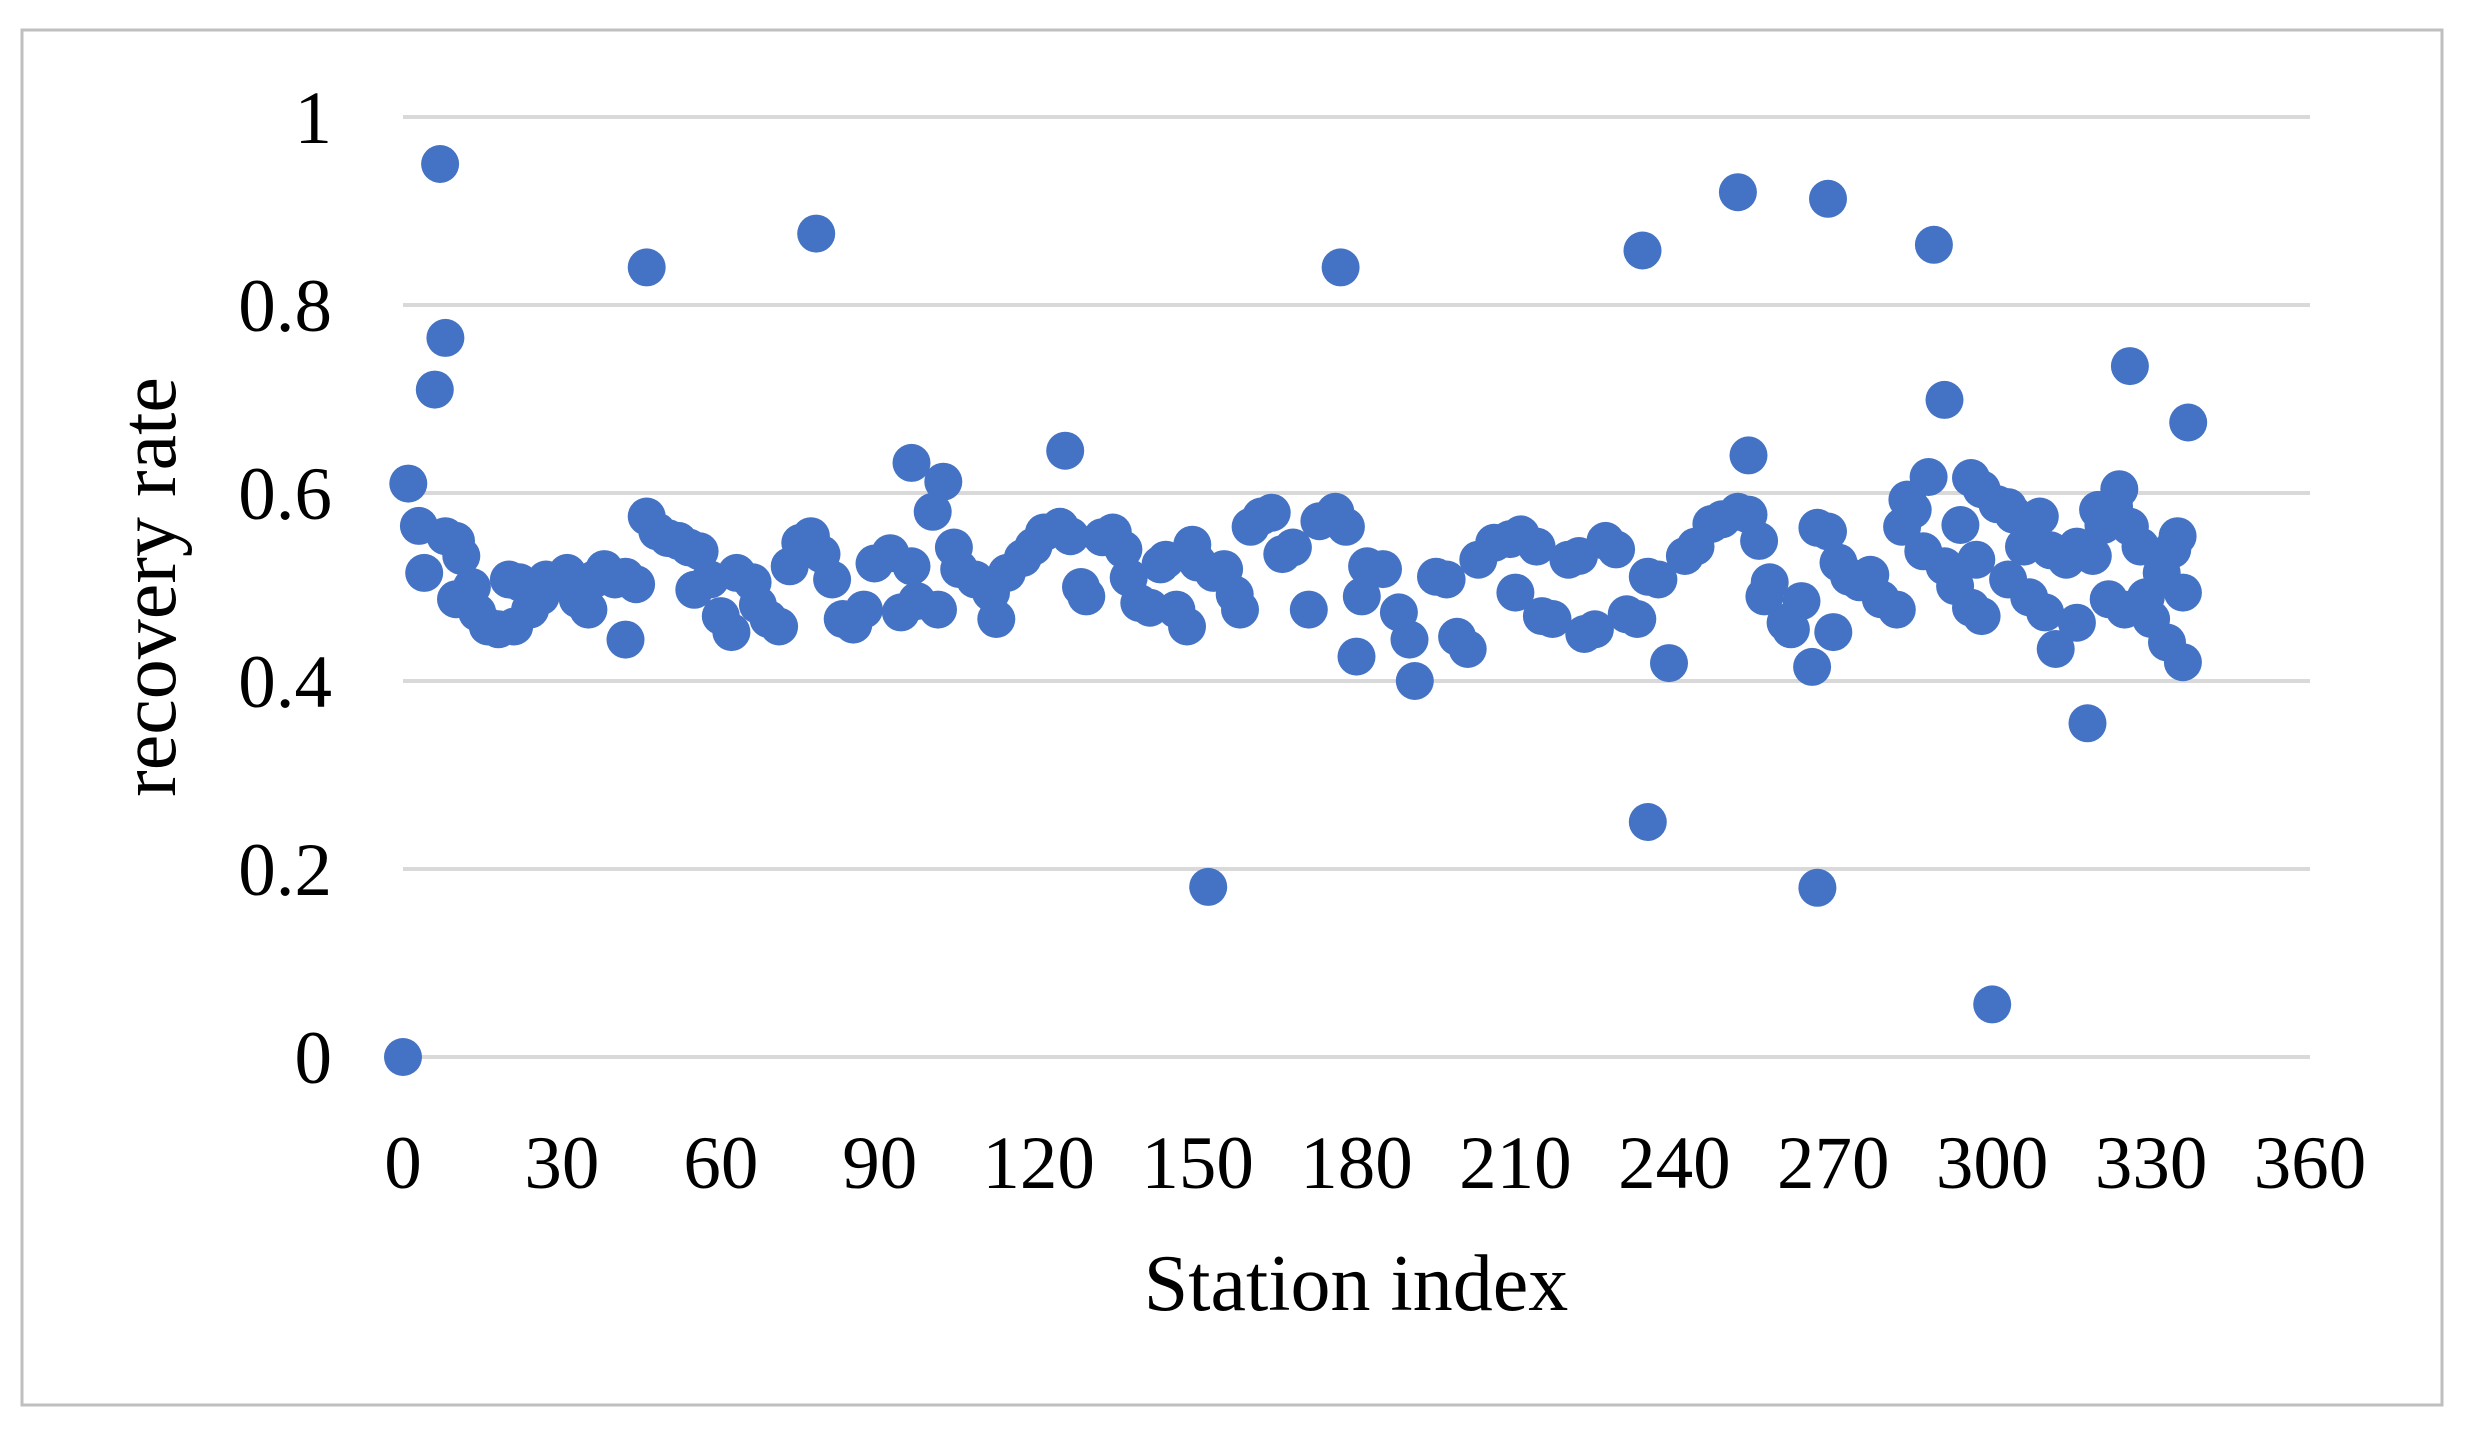 The width and height of the screenshot is (2476, 1454). I want to click on x-tick-label: 300, so click(1992, 1163).